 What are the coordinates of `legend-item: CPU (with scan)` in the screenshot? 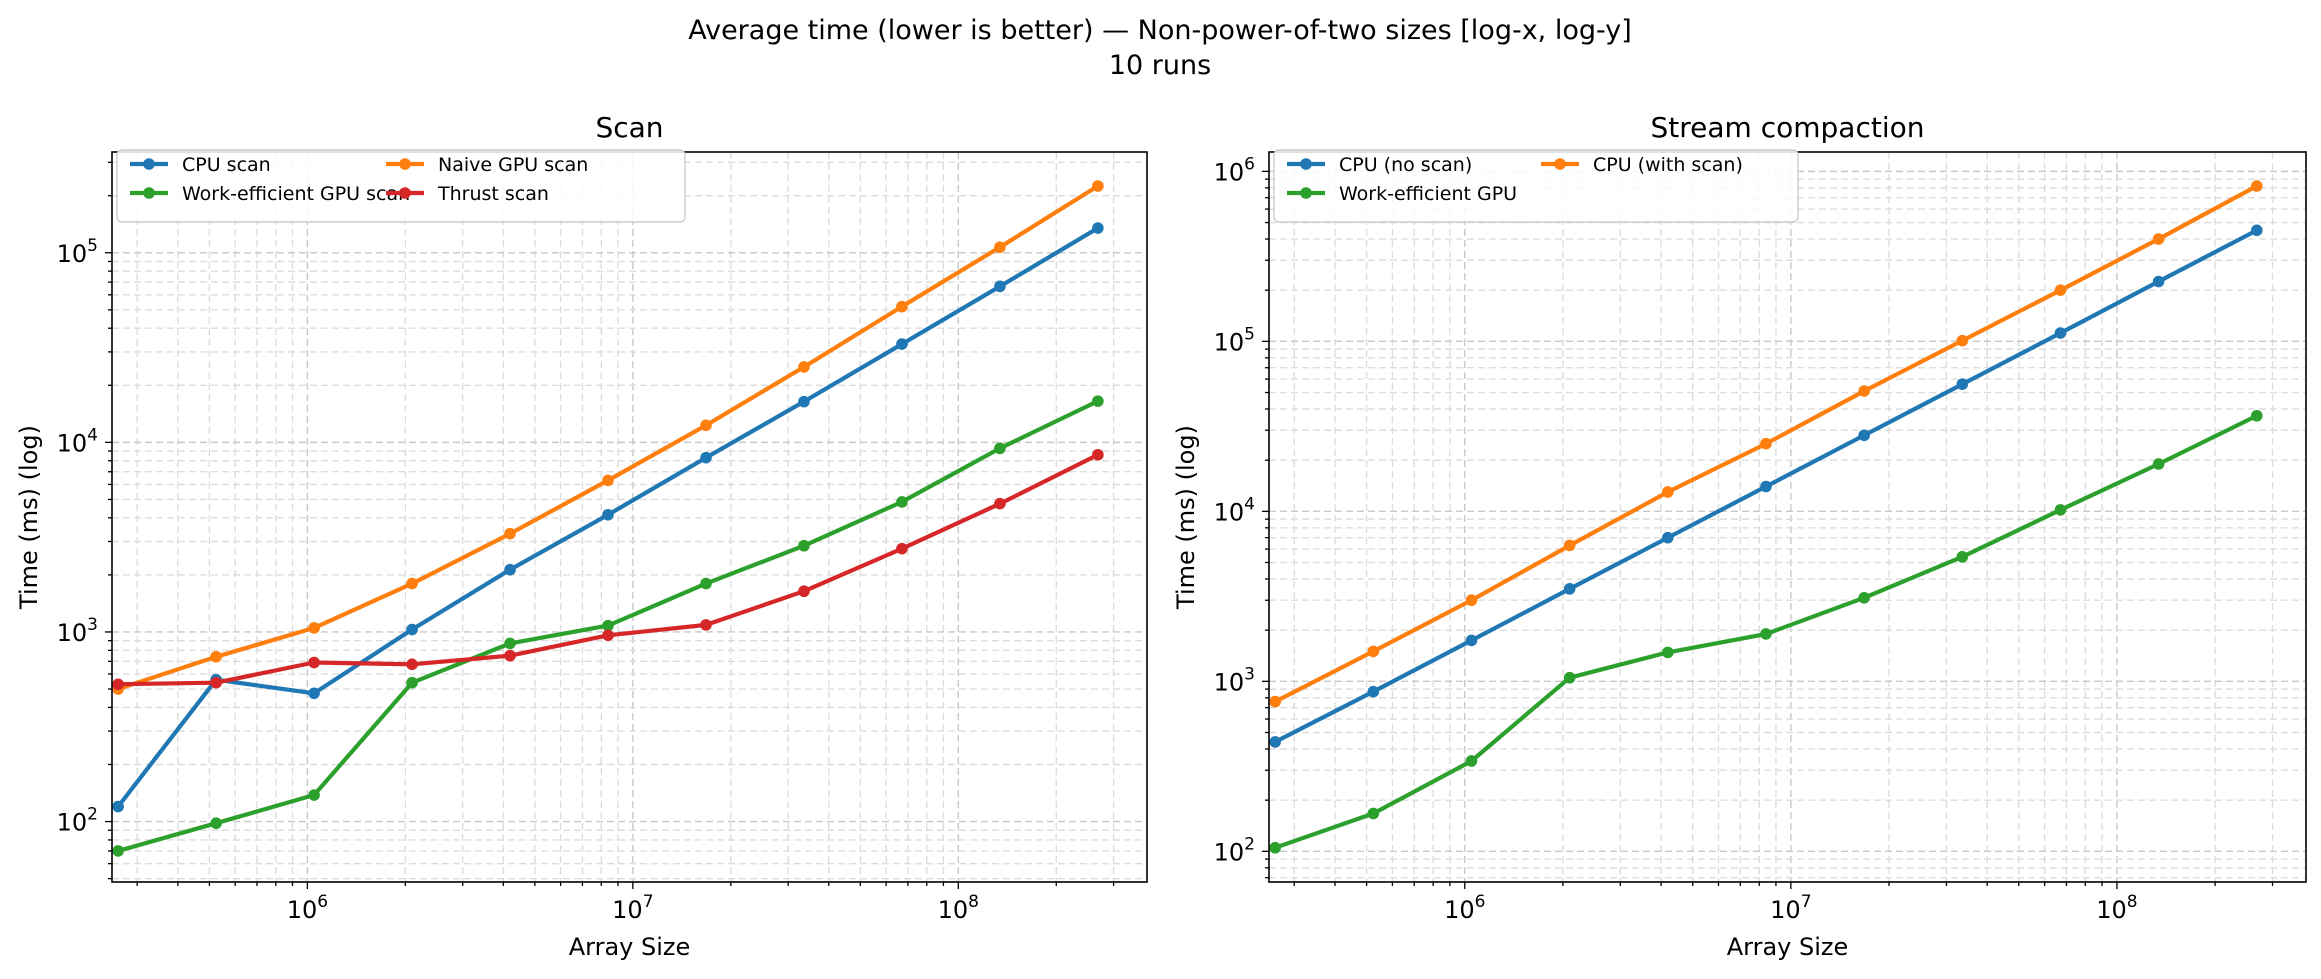 It's located at (1642, 165).